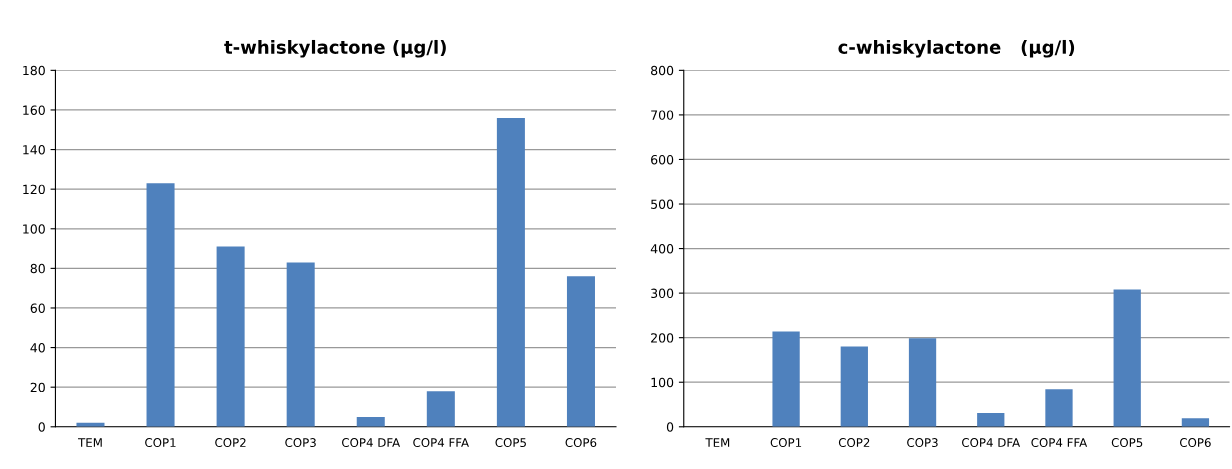 The image size is (1232, 469). What do you see at coordinates (662, 338) in the screenshot?
I see `y-tick-label: 200` at bounding box center [662, 338].